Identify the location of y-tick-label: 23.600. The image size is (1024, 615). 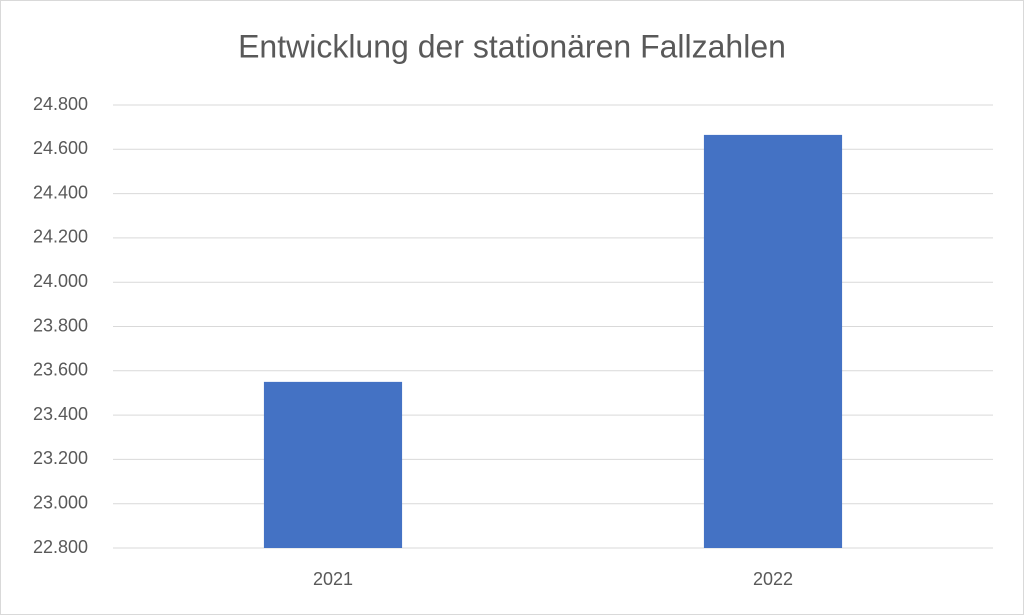
(60, 370).